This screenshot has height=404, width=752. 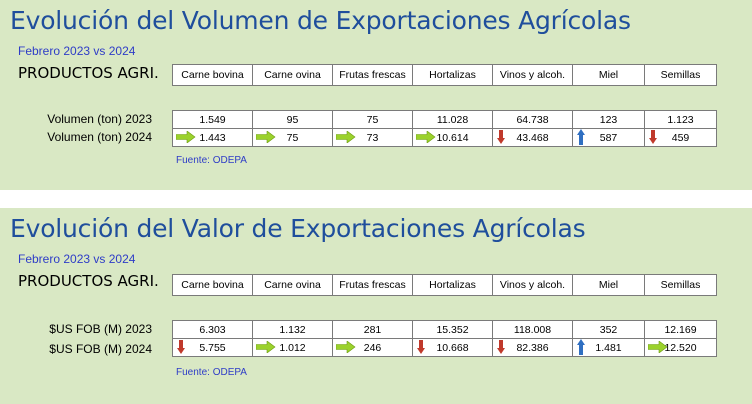 What do you see at coordinates (372, 137) in the screenshot?
I see `value-cell-2024: 73` at bounding box center [372, 137].